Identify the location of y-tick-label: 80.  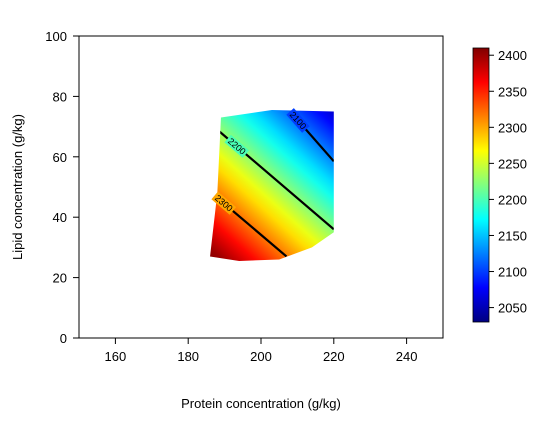
(60, 96).